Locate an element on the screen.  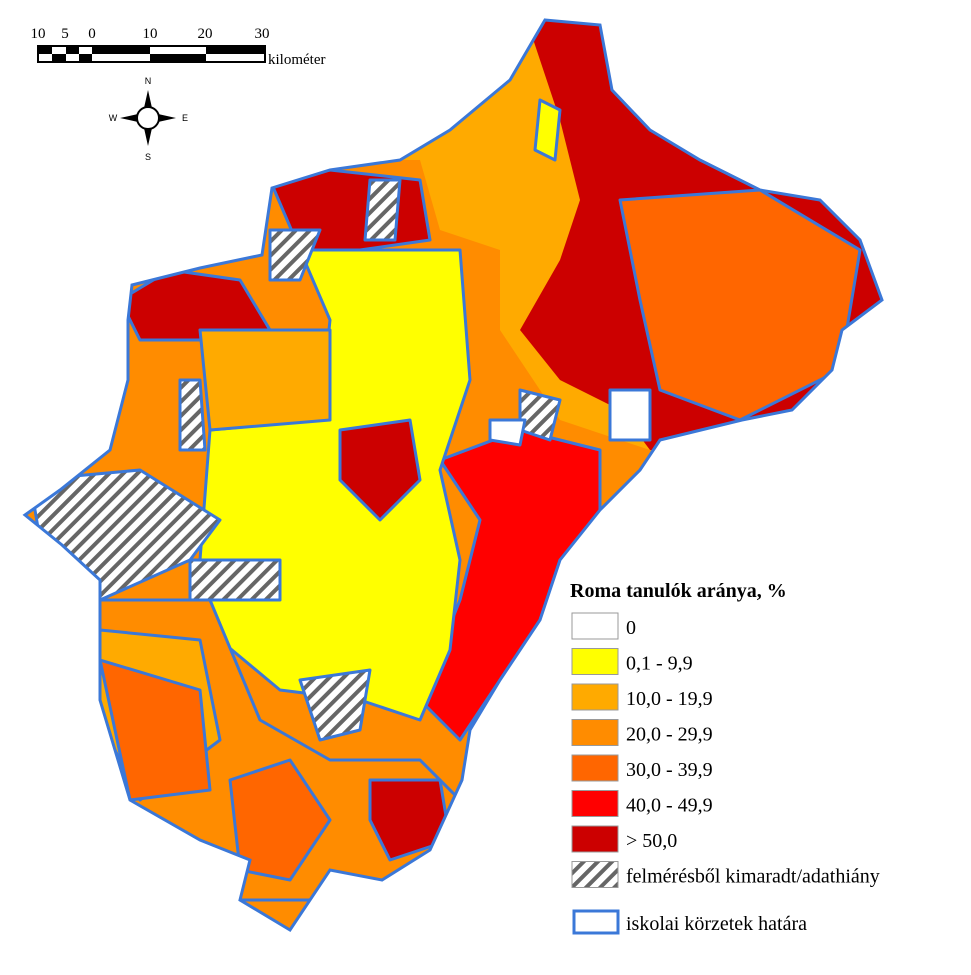
compass-n: N is located at coordinates (148, 81).